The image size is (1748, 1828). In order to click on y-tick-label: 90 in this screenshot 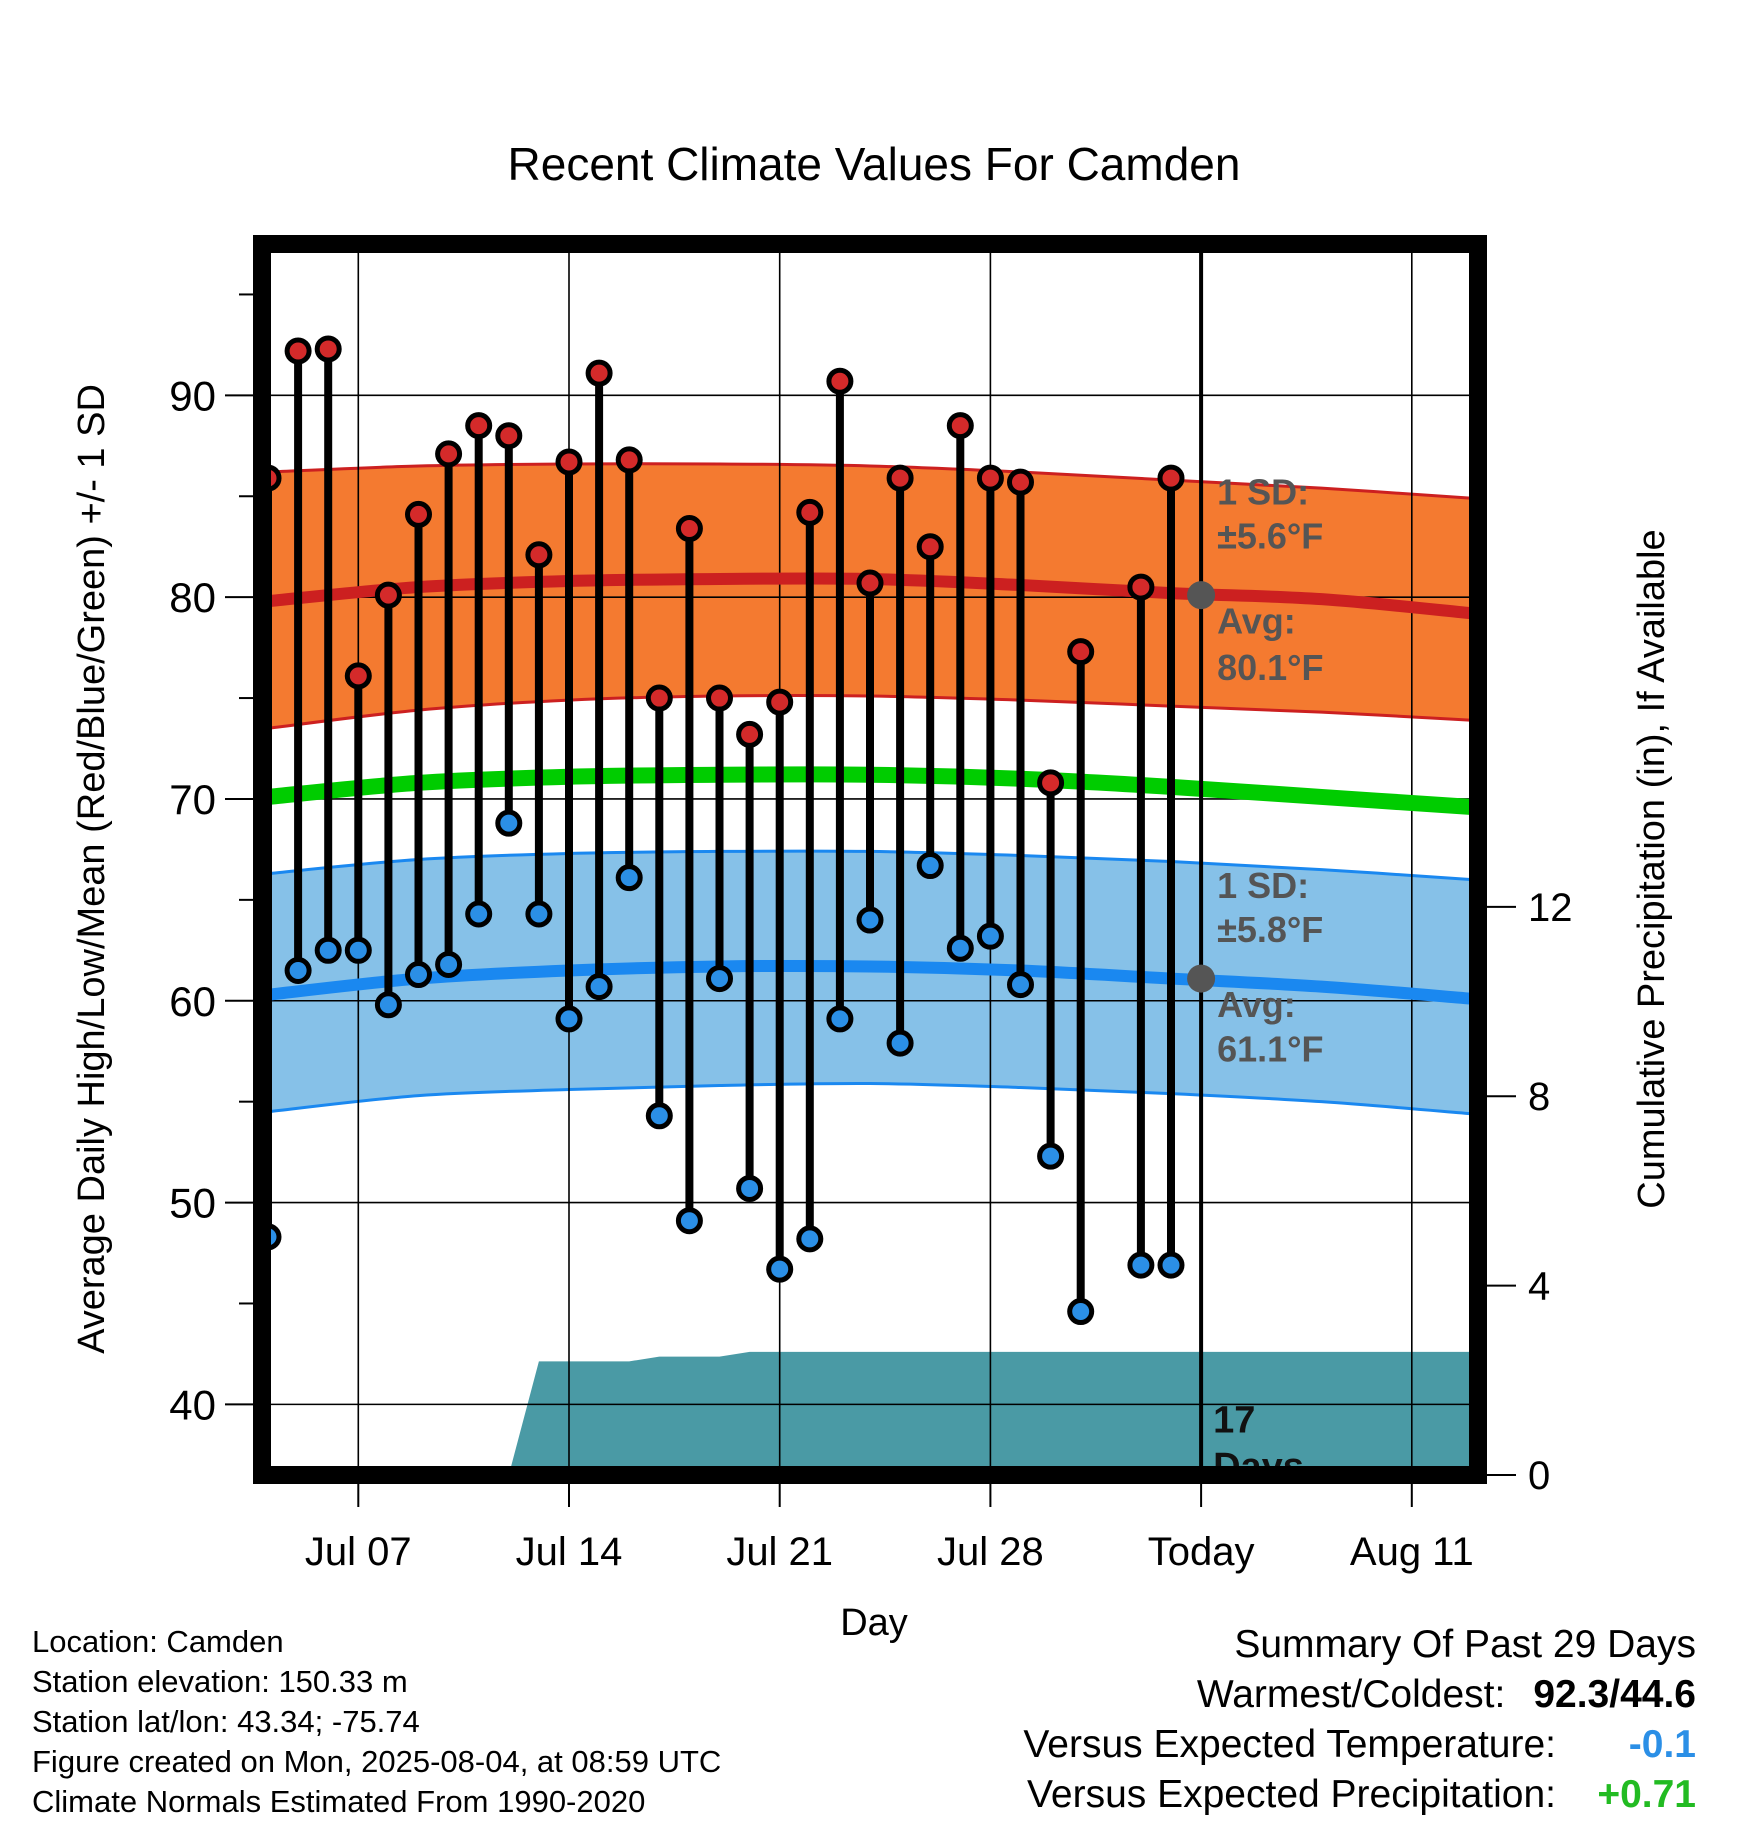, I will do `click(192, 395)`.